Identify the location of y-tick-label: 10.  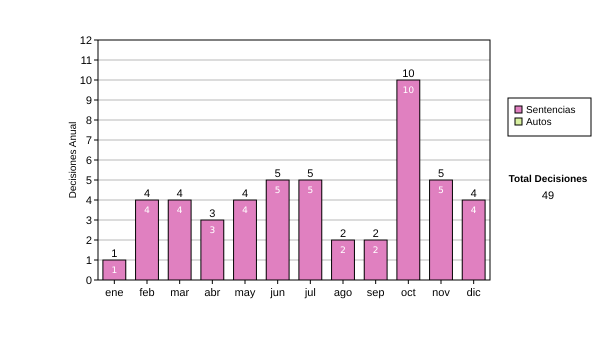
(86, 80).